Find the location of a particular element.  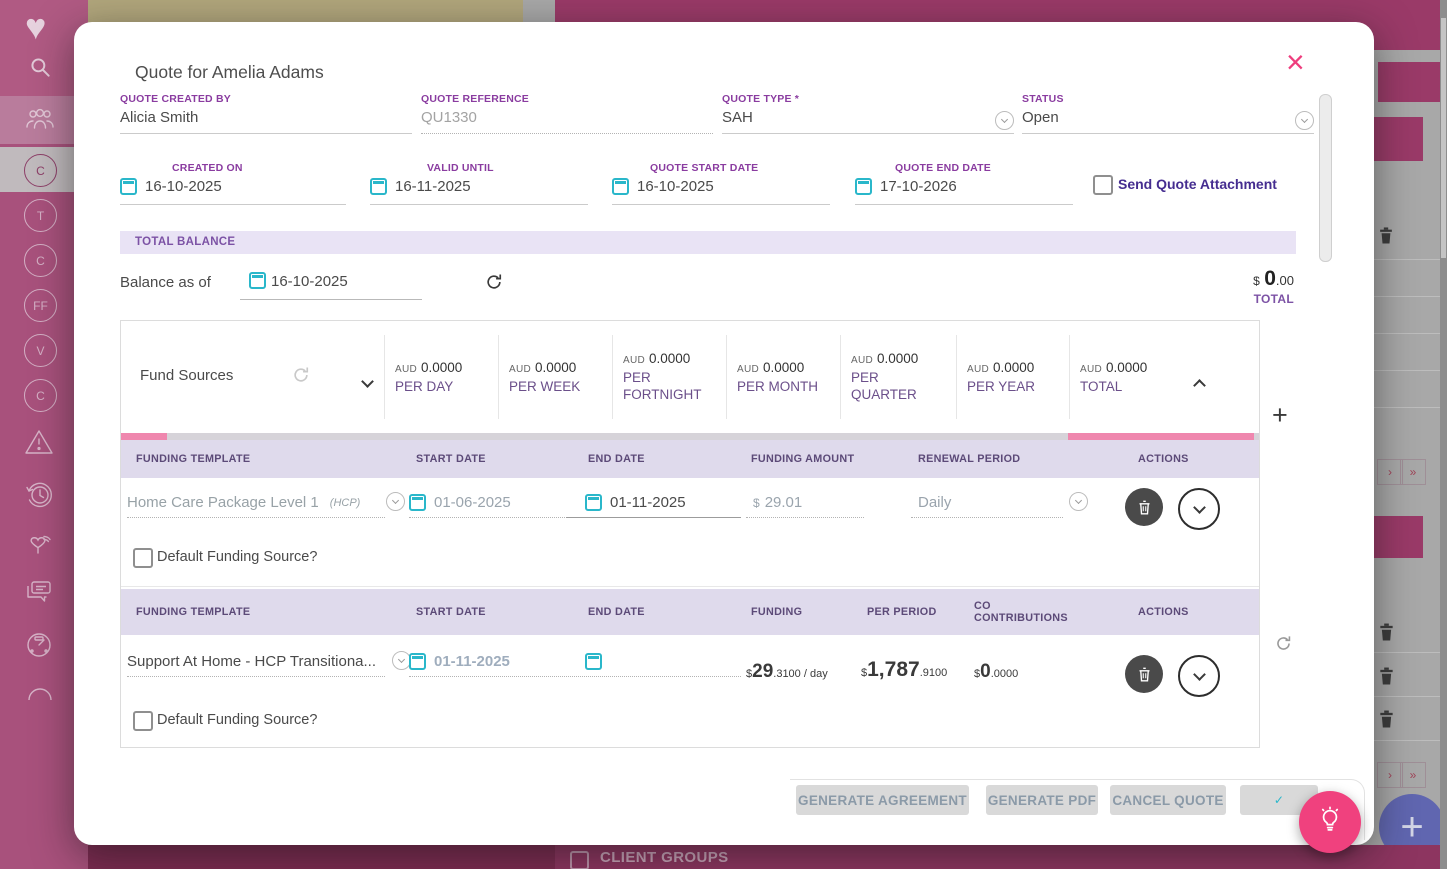

send-quote-attachment-label: Send Quote Attachment is located at coordinates (1197, 184).